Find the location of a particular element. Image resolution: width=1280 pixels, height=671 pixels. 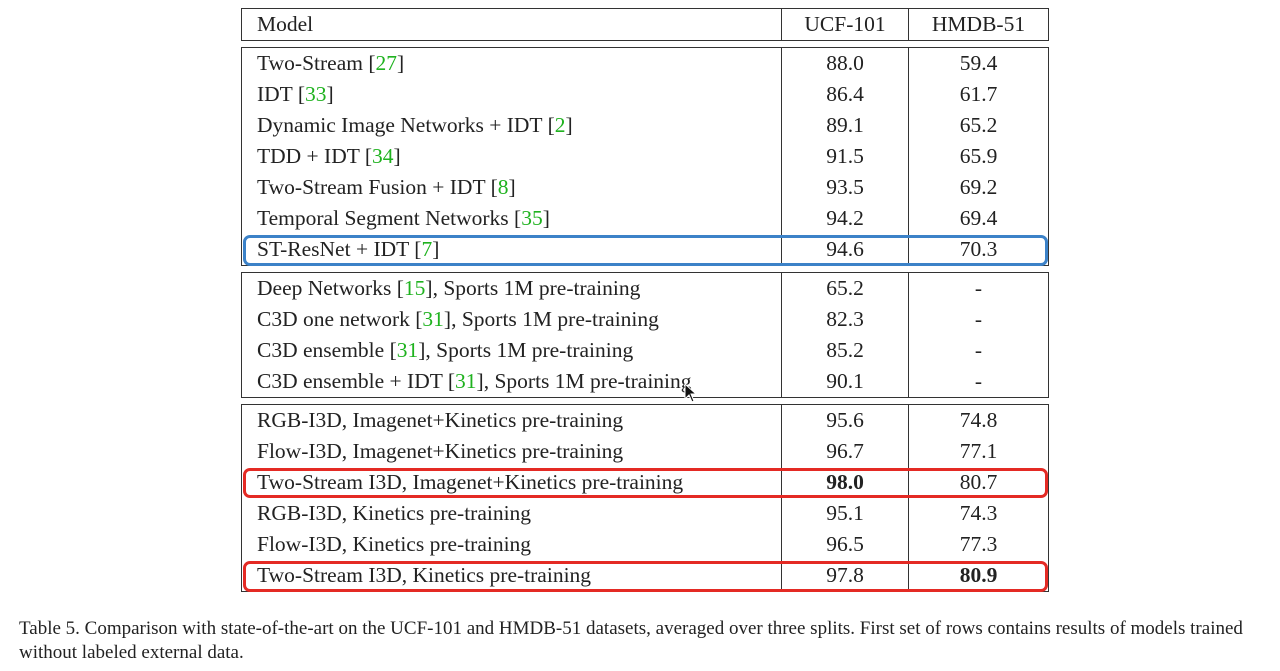

citation-link: 15 is located at coordinates (414, 288).